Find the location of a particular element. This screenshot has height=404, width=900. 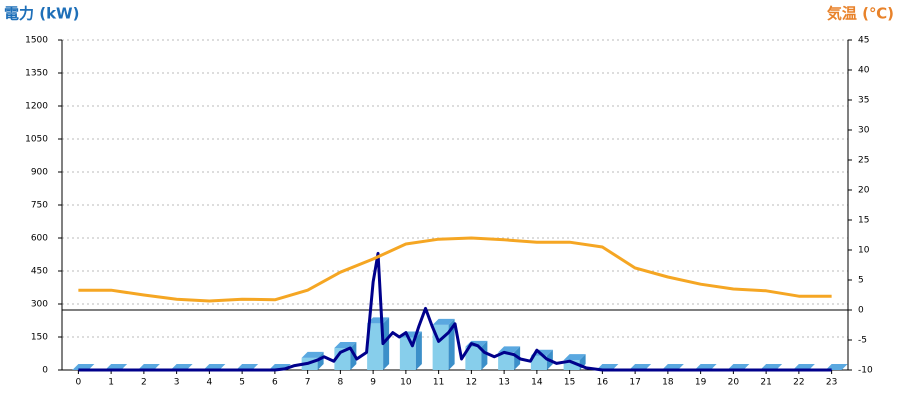

x-tick-label: 18 is located at coordinates (668, 383).